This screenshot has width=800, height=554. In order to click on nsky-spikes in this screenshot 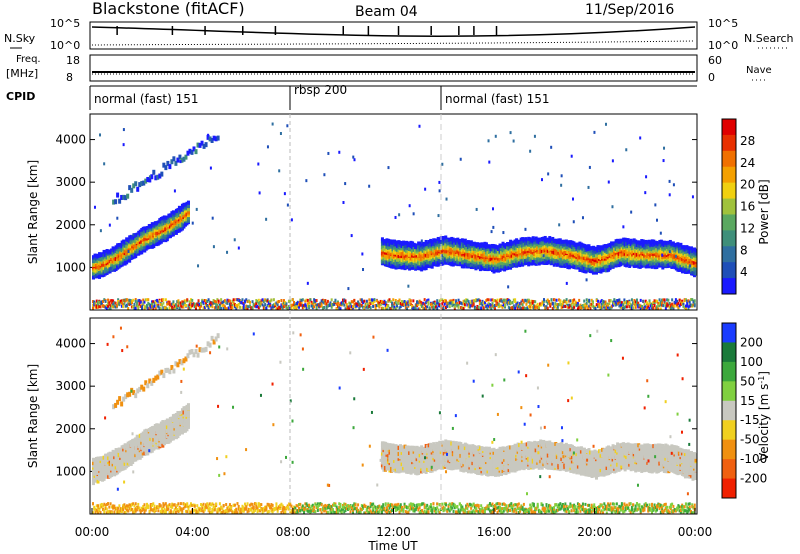, I will do `click(307, 30)`.